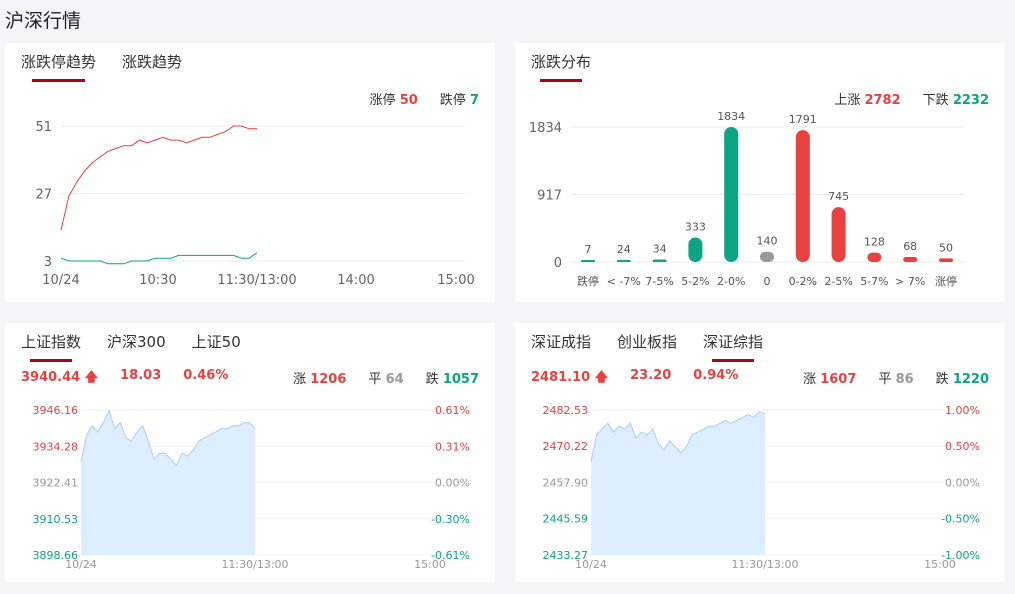 The height and width of the screenshot is (594, 1015). I want to click on x-category-label: 2-0%, so click(731, 281).